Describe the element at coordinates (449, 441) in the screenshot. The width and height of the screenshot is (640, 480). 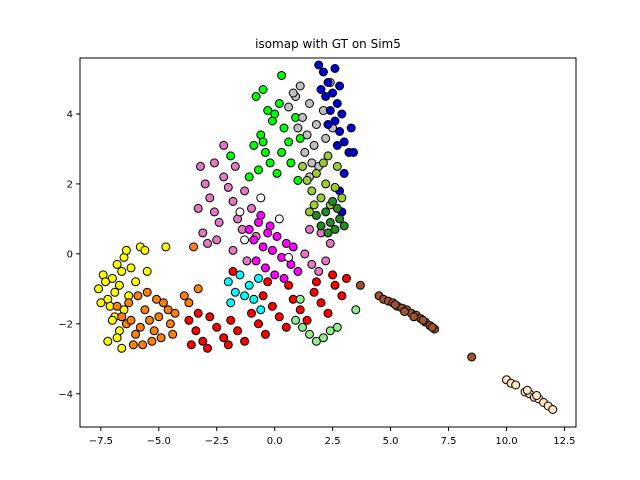
I see `x-tick-label: 7.5` at that location.